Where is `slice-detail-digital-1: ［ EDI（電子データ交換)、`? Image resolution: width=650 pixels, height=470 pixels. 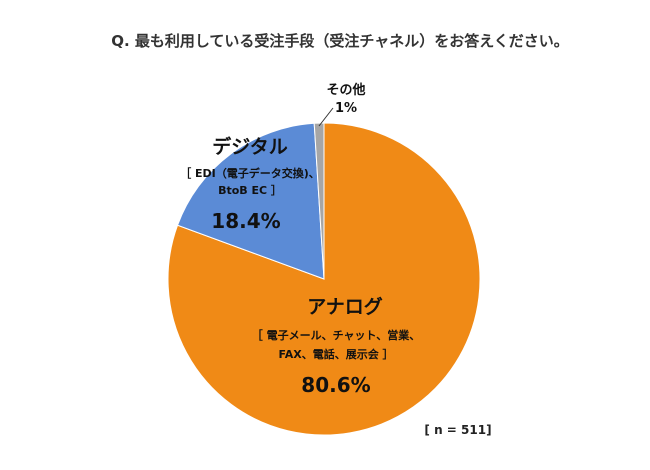 slice-detail-digital-1: ［ EDI（電子データ交換)、 is located at coordinates (250, 173).